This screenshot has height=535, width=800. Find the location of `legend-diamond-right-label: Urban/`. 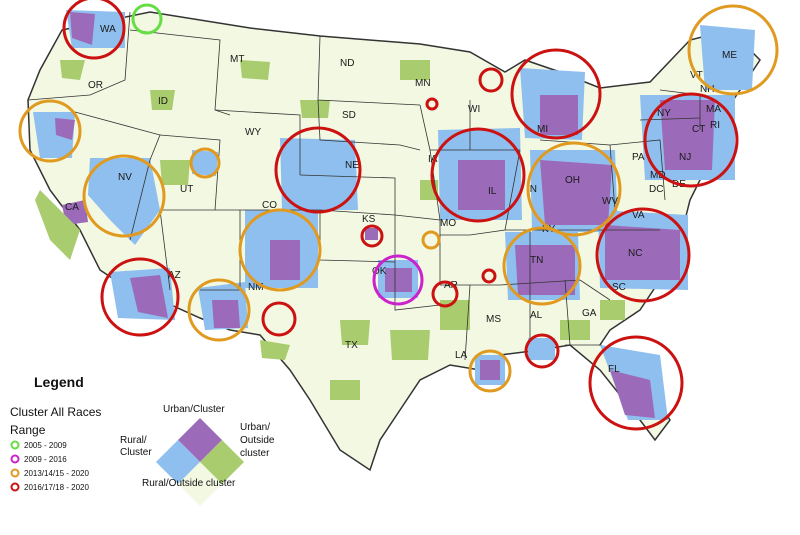

legend-diamond-right-label: Urban/ is located at coordinates (255, 427).